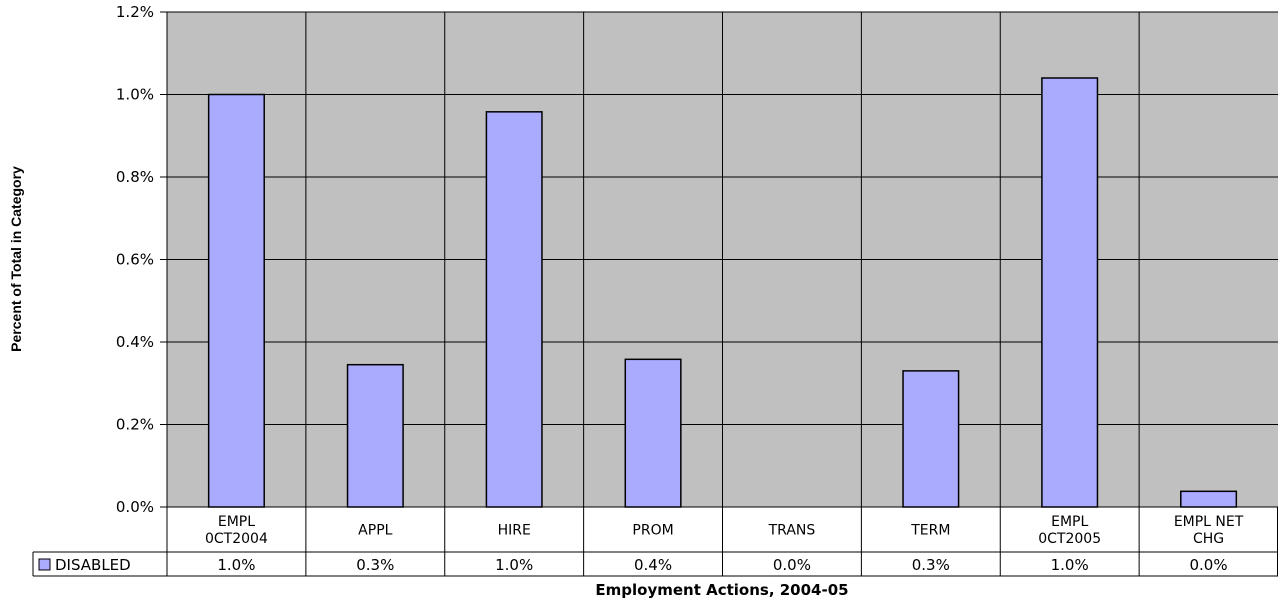 Image resolution: width=1278 pixels, height=602 pixels. I want to click on legend-label: DISABLED, so click(93, 565).